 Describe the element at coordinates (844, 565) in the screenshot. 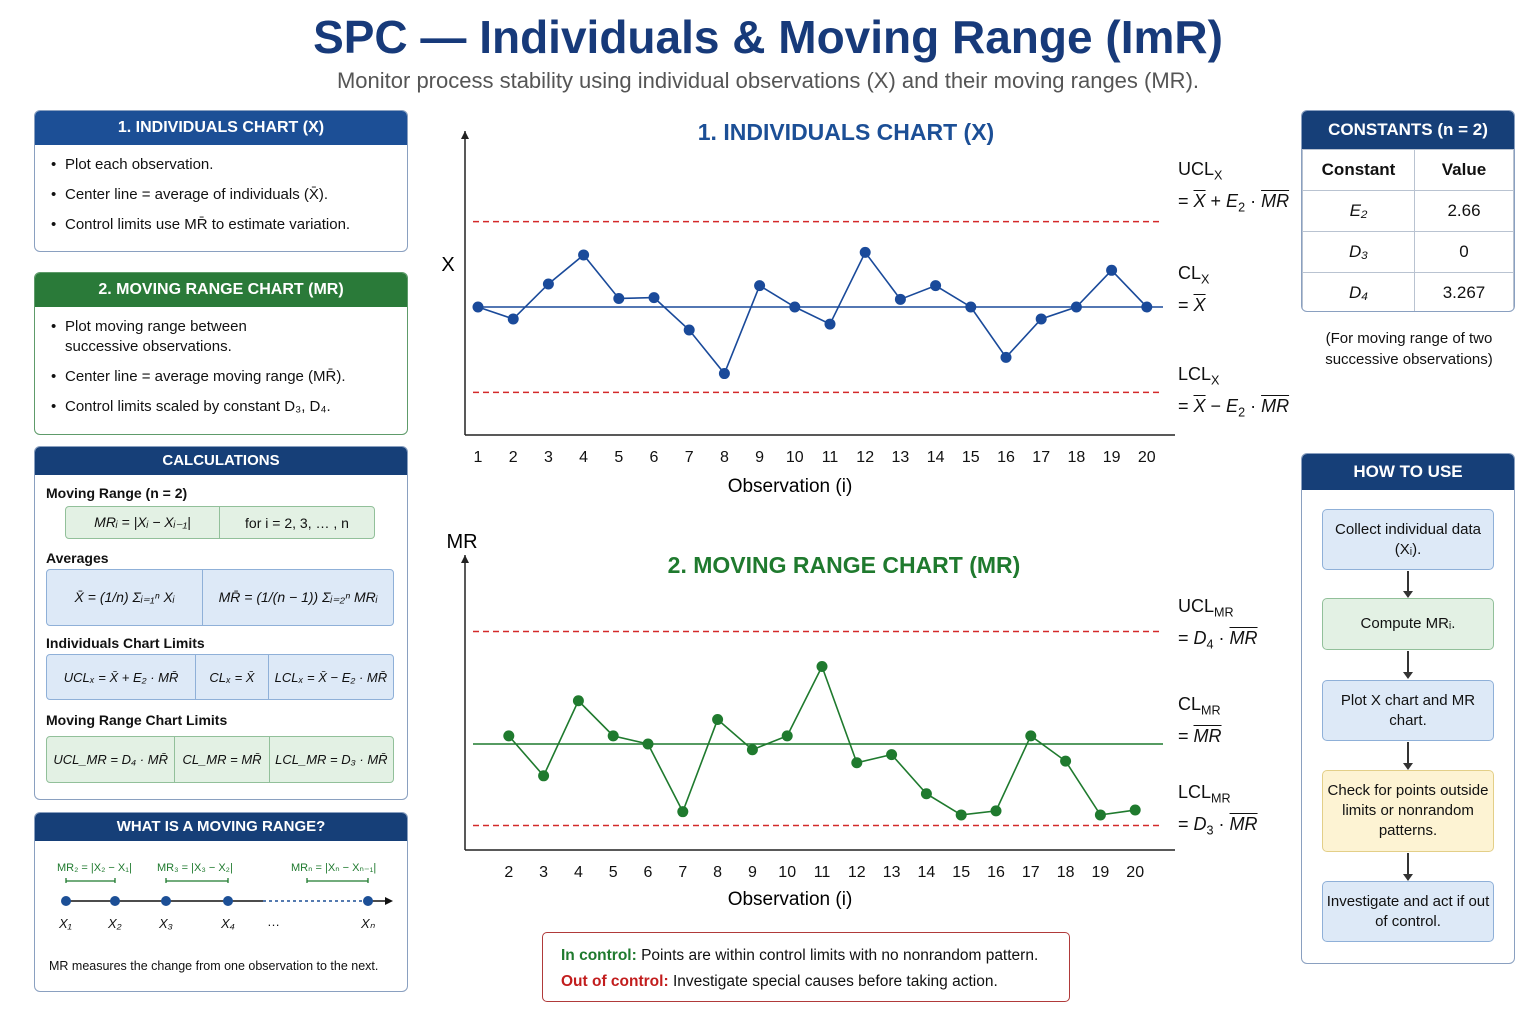

I see `mr-chart-title: 2. MOVING RANGE CHART (MR)` at that location.